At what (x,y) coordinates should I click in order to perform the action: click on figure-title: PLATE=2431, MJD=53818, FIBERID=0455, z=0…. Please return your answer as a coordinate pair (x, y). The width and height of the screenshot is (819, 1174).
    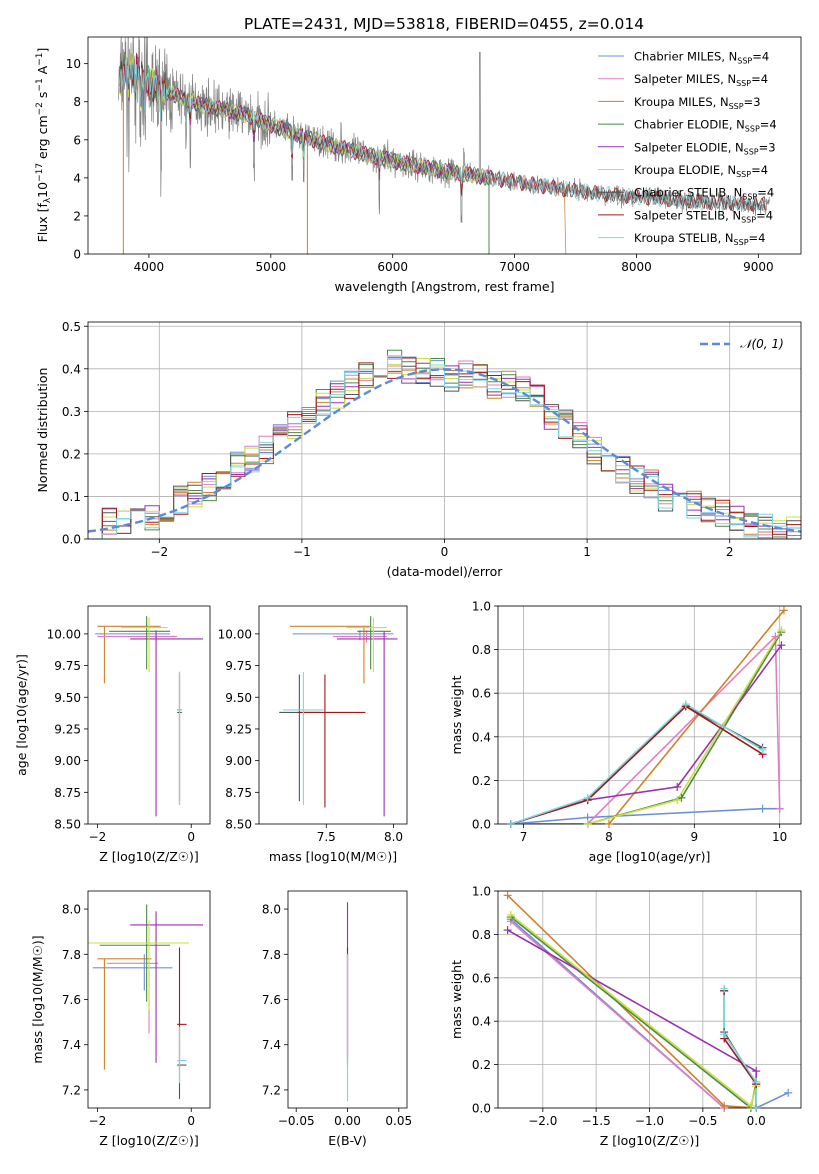
    Looking at the image, I should click on (444, 24).